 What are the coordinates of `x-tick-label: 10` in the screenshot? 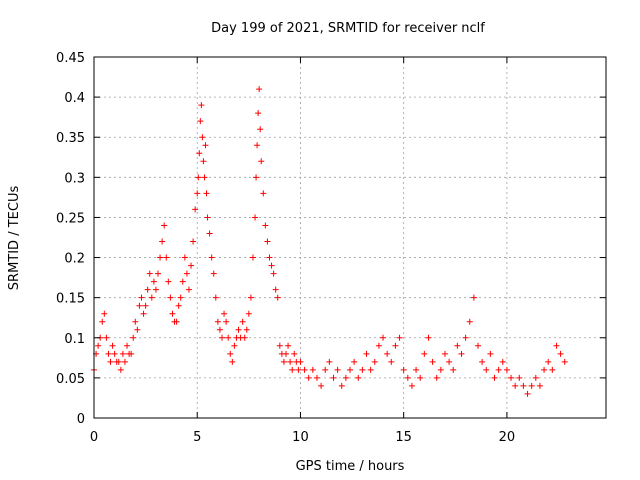 It's located at (300, 437).